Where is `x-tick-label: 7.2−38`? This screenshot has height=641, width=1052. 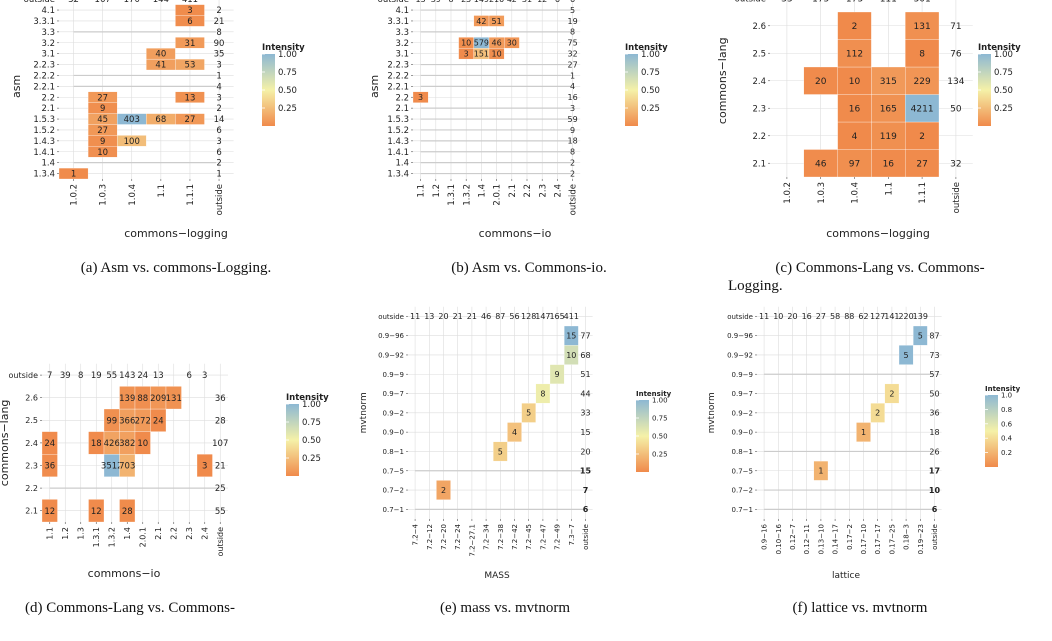
x-tick-label: 7.2−38 is located at coordinates (501, 537).